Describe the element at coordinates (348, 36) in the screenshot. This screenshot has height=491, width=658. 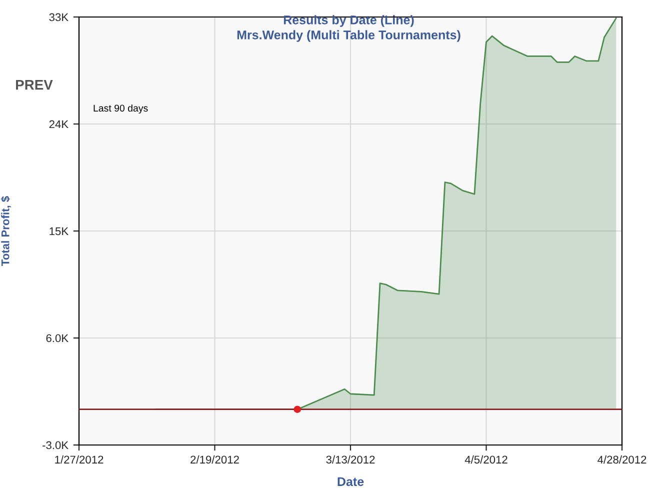
I see `text: Mrs.Wendy (Multi Table Tournaments)` at that location.